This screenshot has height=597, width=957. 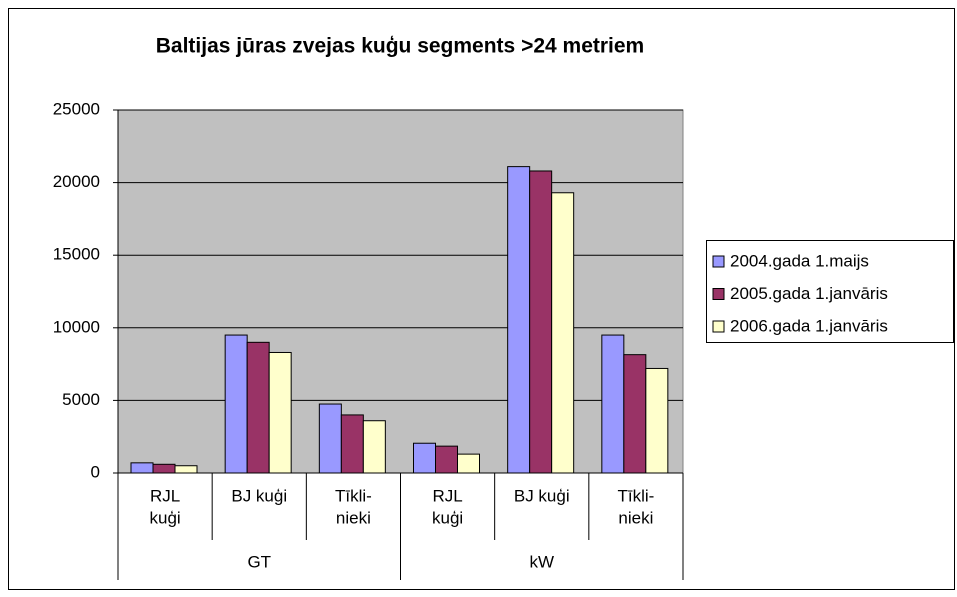 I want to click on legend-label: 2005.gada 1.janvāris, so click(x=809, y=293).